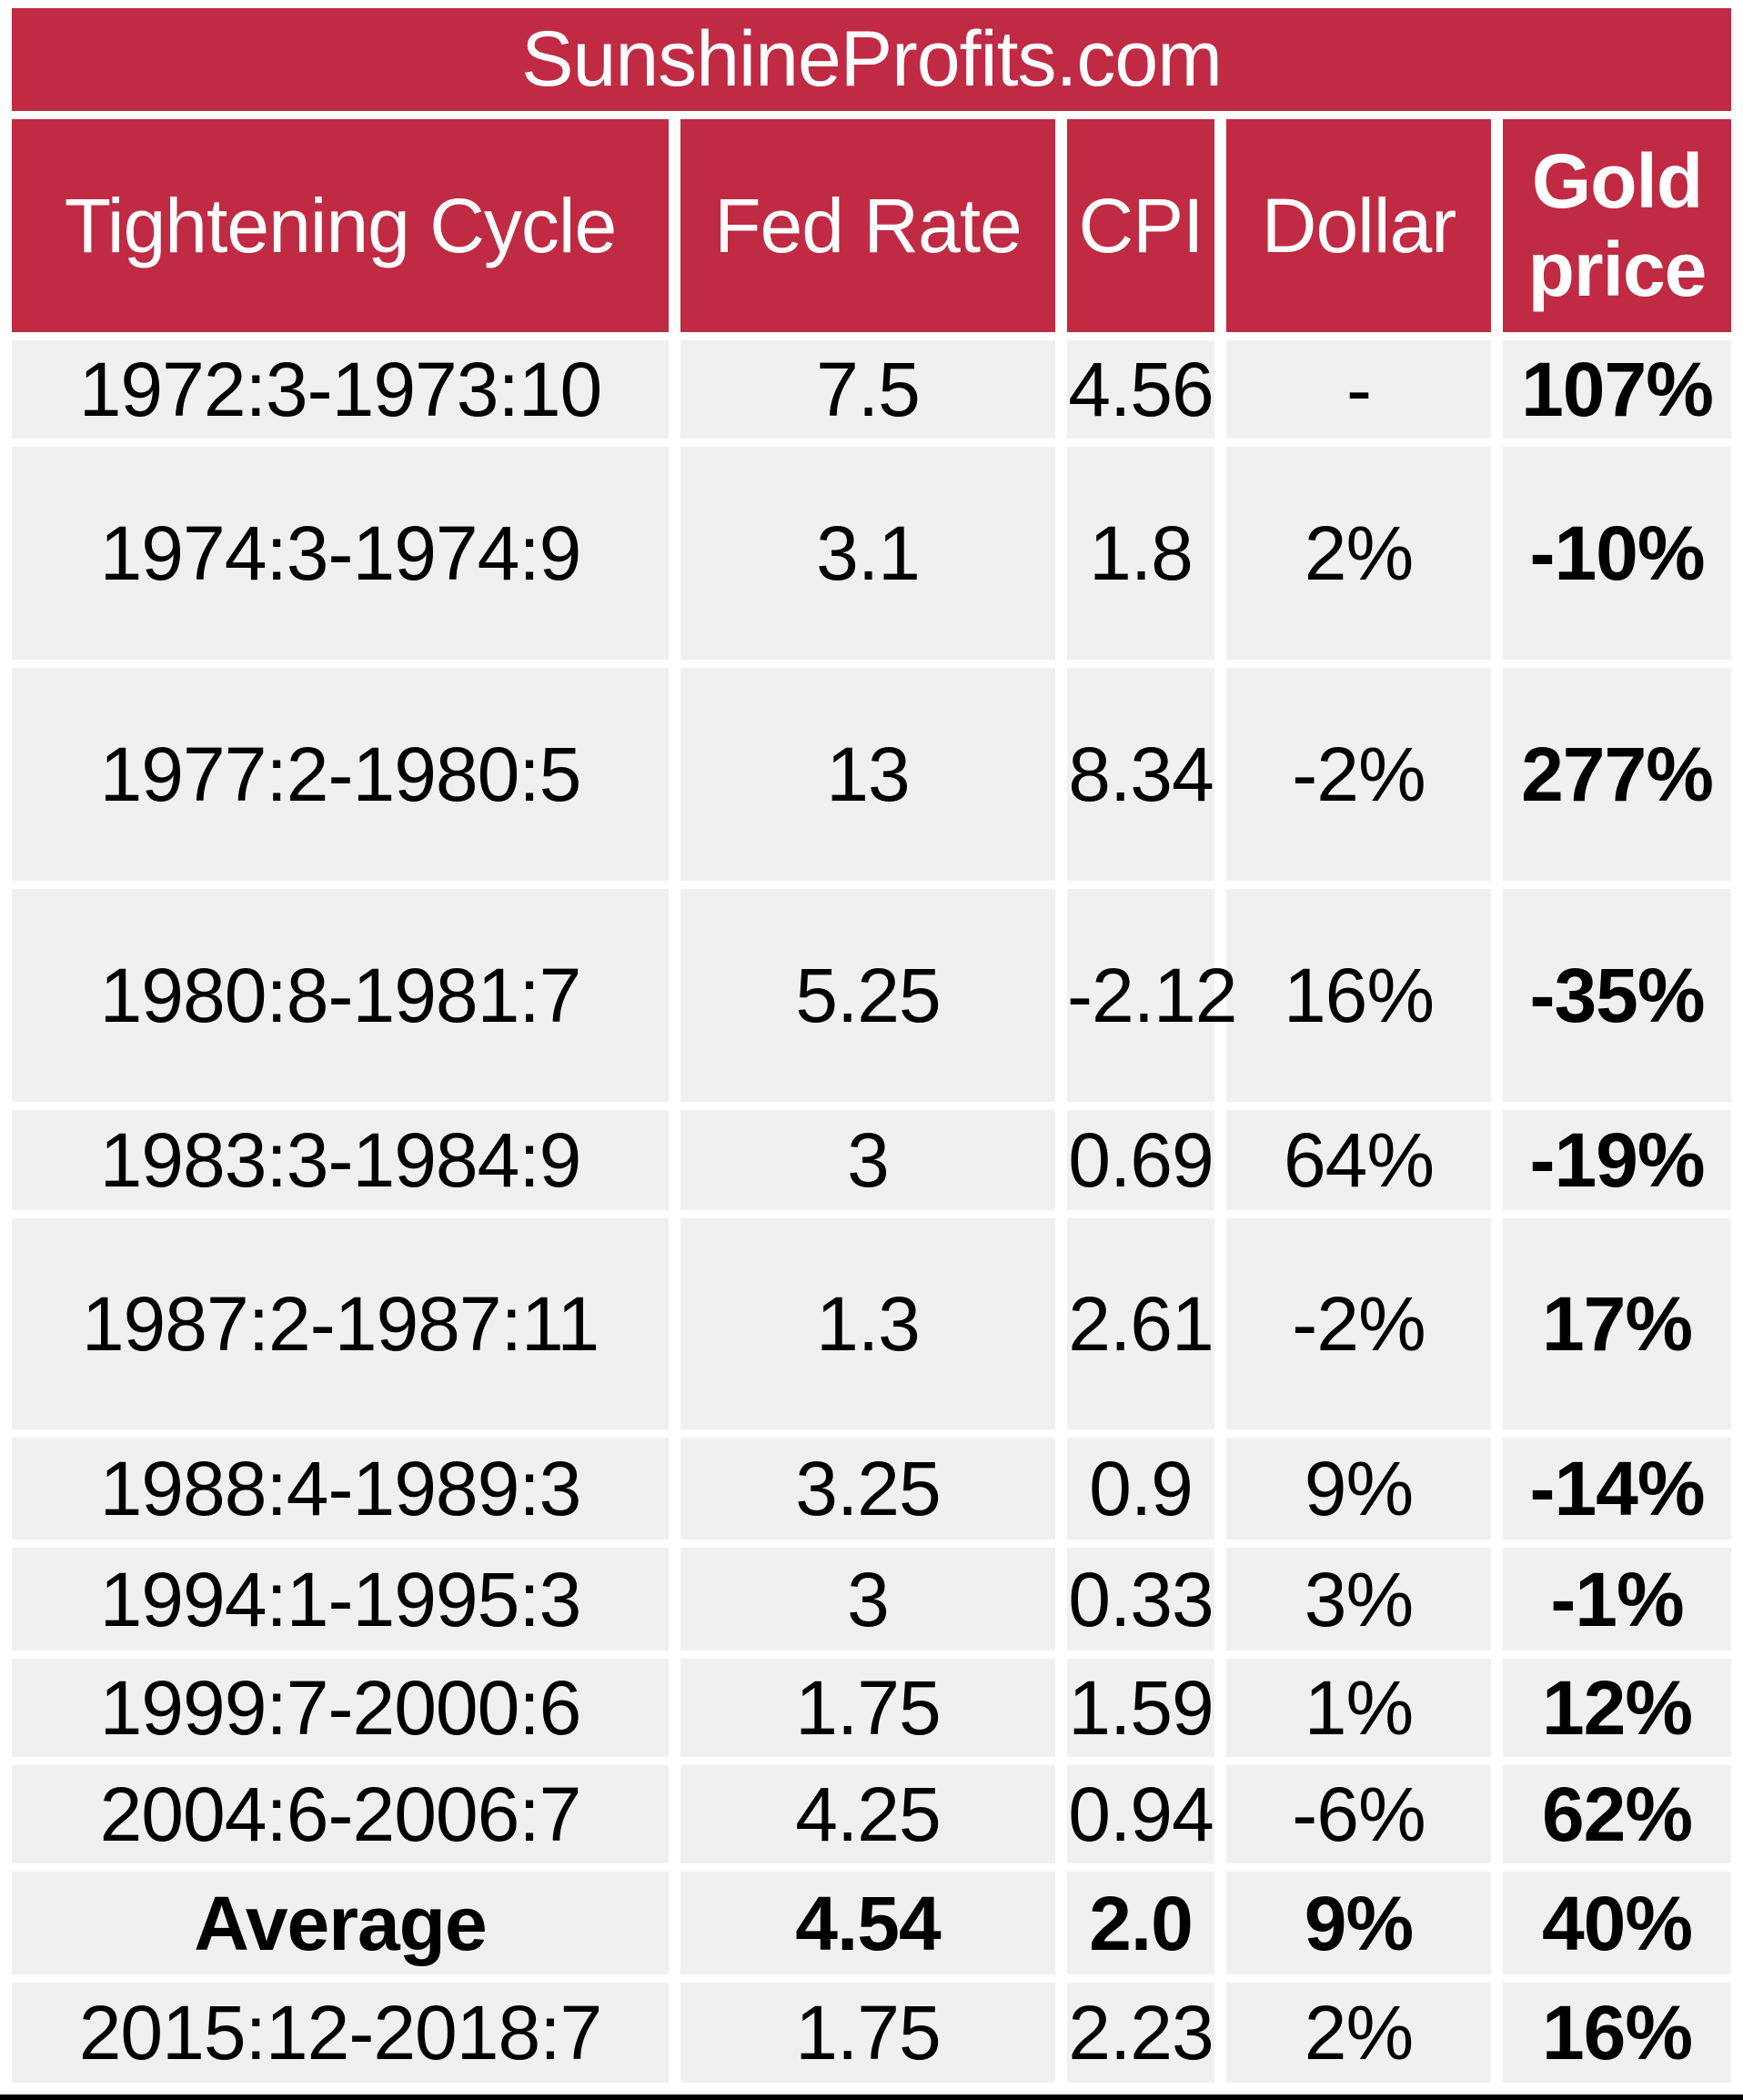 Image resolution: width=1743 pixels, height=2100 pixels. I want to click on cell-fed-rate: 3.1, so click(867, 553).